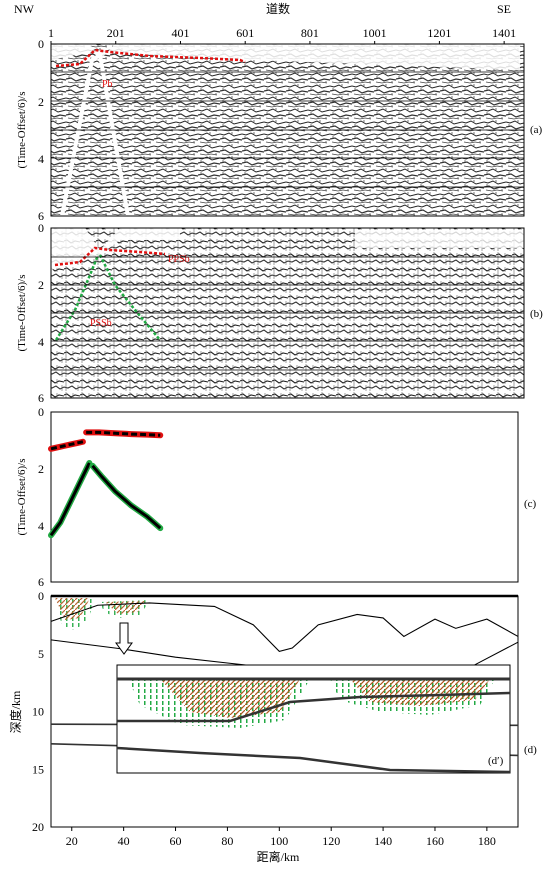 The height and width of the screenshot is (869, 552). What do you see at coordinates (24, 9) in the screenshot?
I see `nw-label: NW` at bounding box center [24, 9].